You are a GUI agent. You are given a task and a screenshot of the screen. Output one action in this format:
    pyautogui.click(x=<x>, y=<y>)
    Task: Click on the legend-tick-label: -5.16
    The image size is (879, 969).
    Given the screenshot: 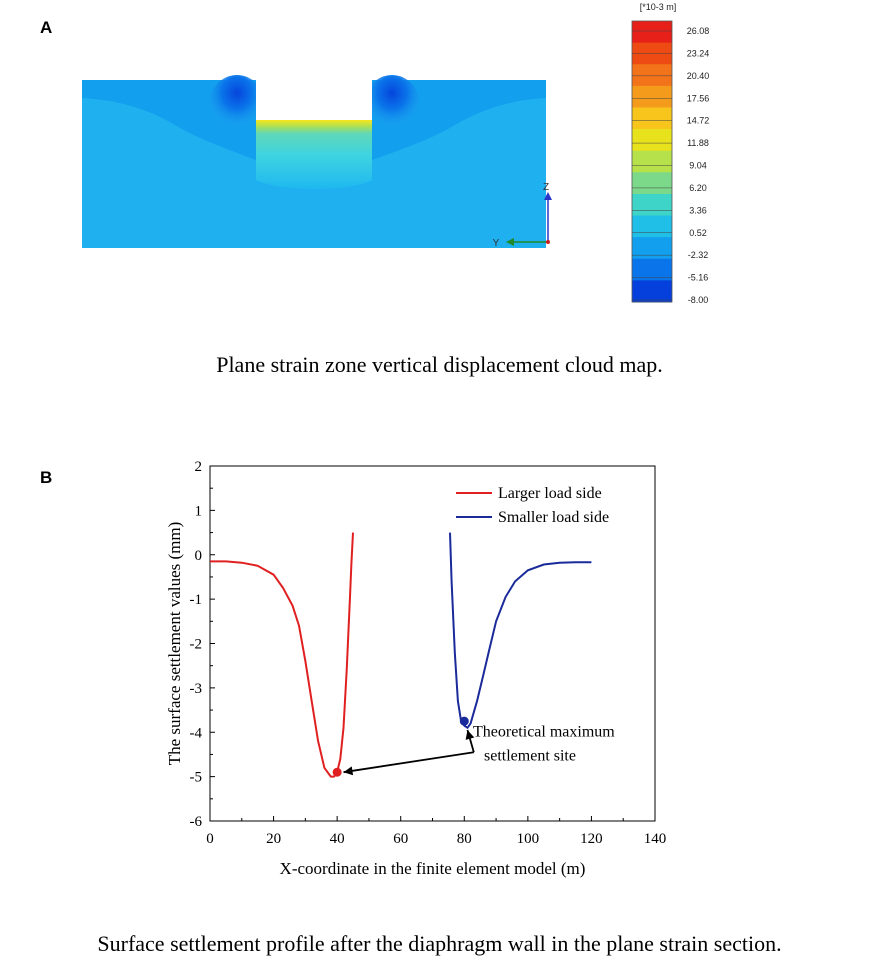 What is the action you would take?
    pyautogui.click(x=698, y=278)
    